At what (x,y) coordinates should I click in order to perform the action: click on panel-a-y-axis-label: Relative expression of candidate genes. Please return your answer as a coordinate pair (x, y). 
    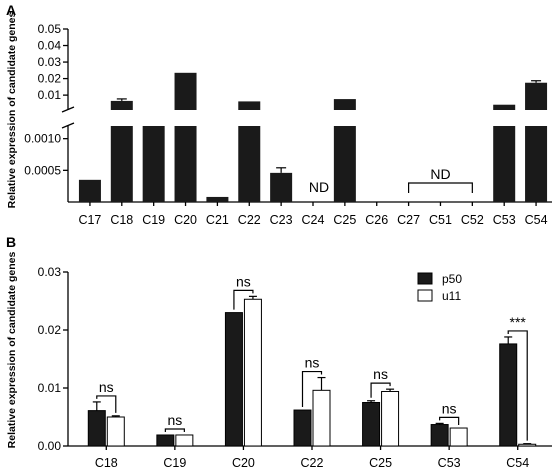
    Looking at the image, I should click on (12, 110).